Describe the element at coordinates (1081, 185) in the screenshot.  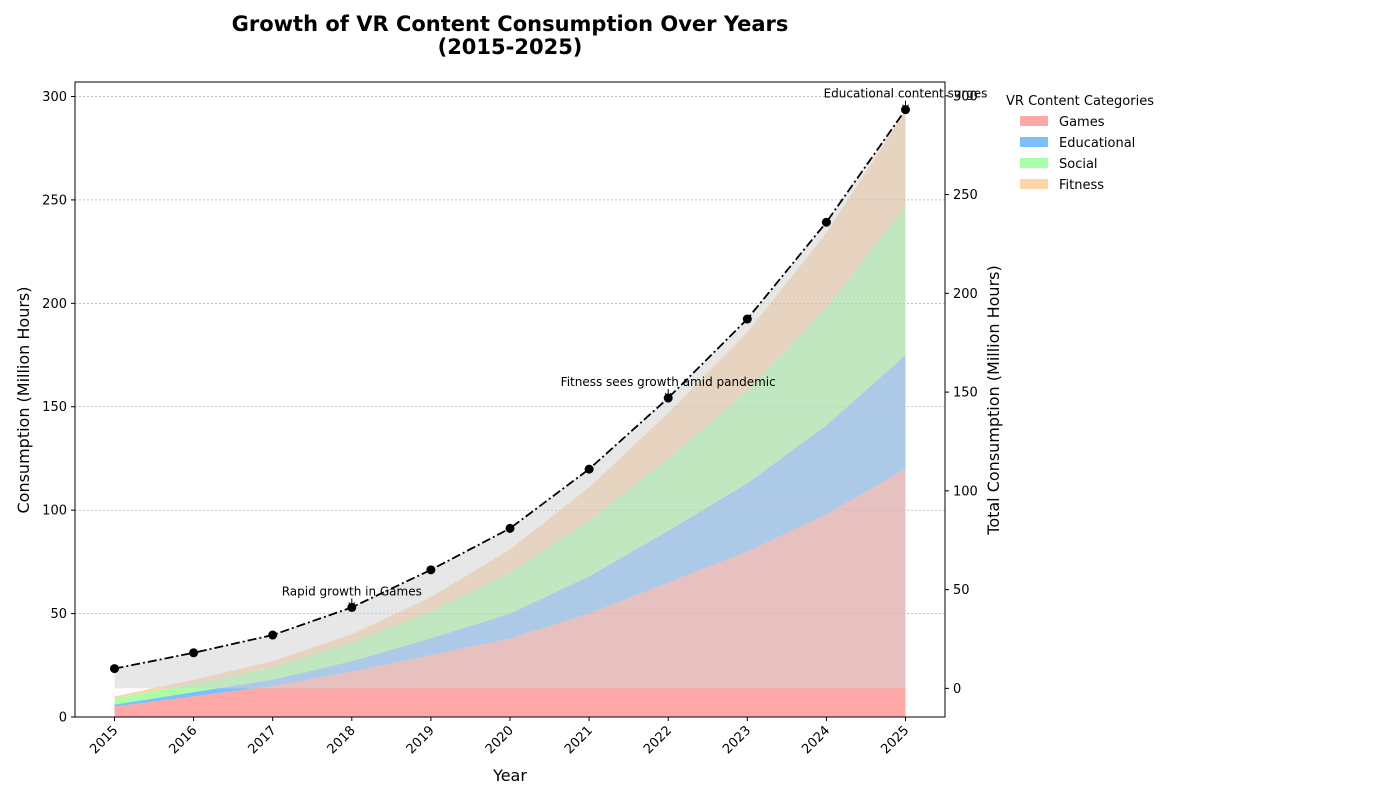
I see `legend-label-fitness: Fitness` at that location.